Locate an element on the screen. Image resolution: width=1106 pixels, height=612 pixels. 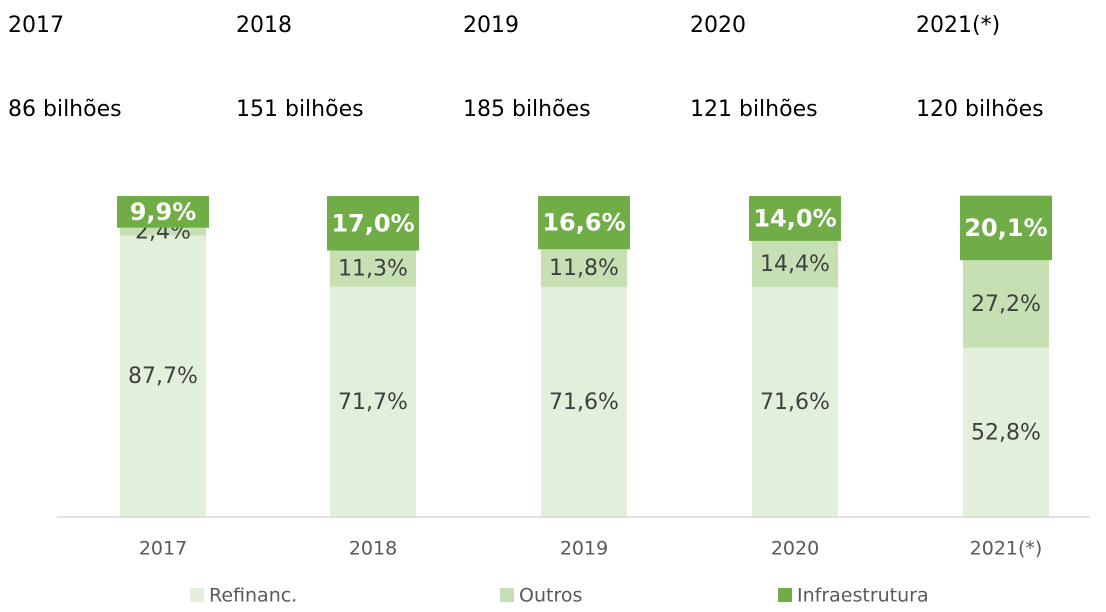
value-label: 9,9% is located at coordinates (163, 212).